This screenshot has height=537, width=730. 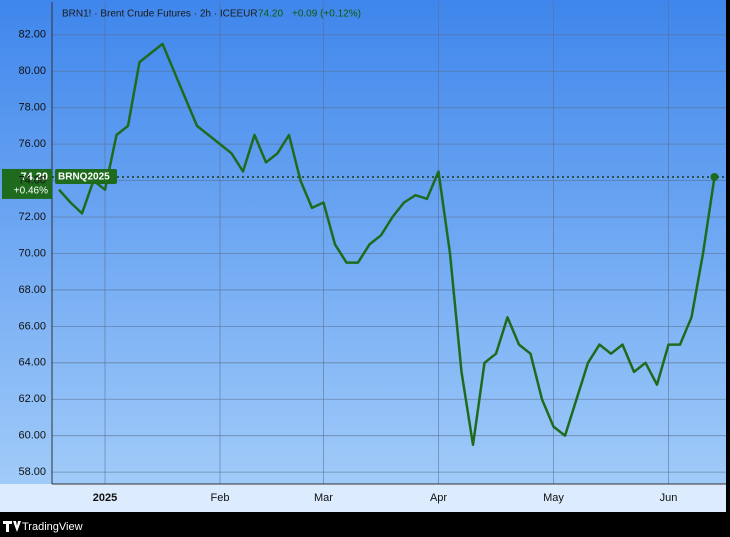 I want to click on y-tick-label: 80.00, so click(x=32, y=71).